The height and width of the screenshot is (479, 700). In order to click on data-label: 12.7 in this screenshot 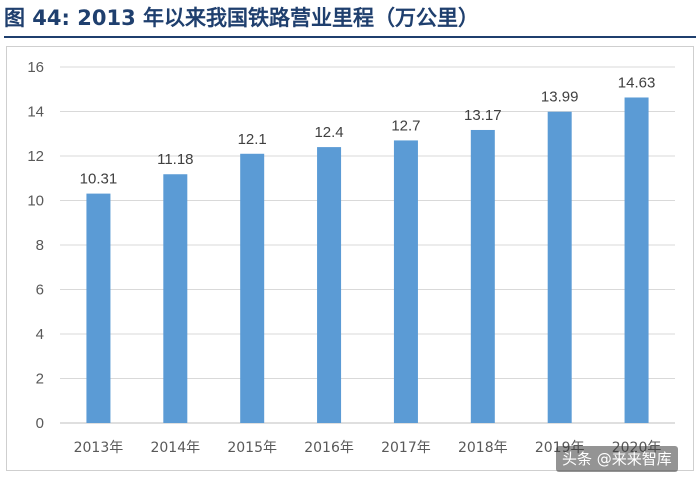, I will do `click(405, 125)`.